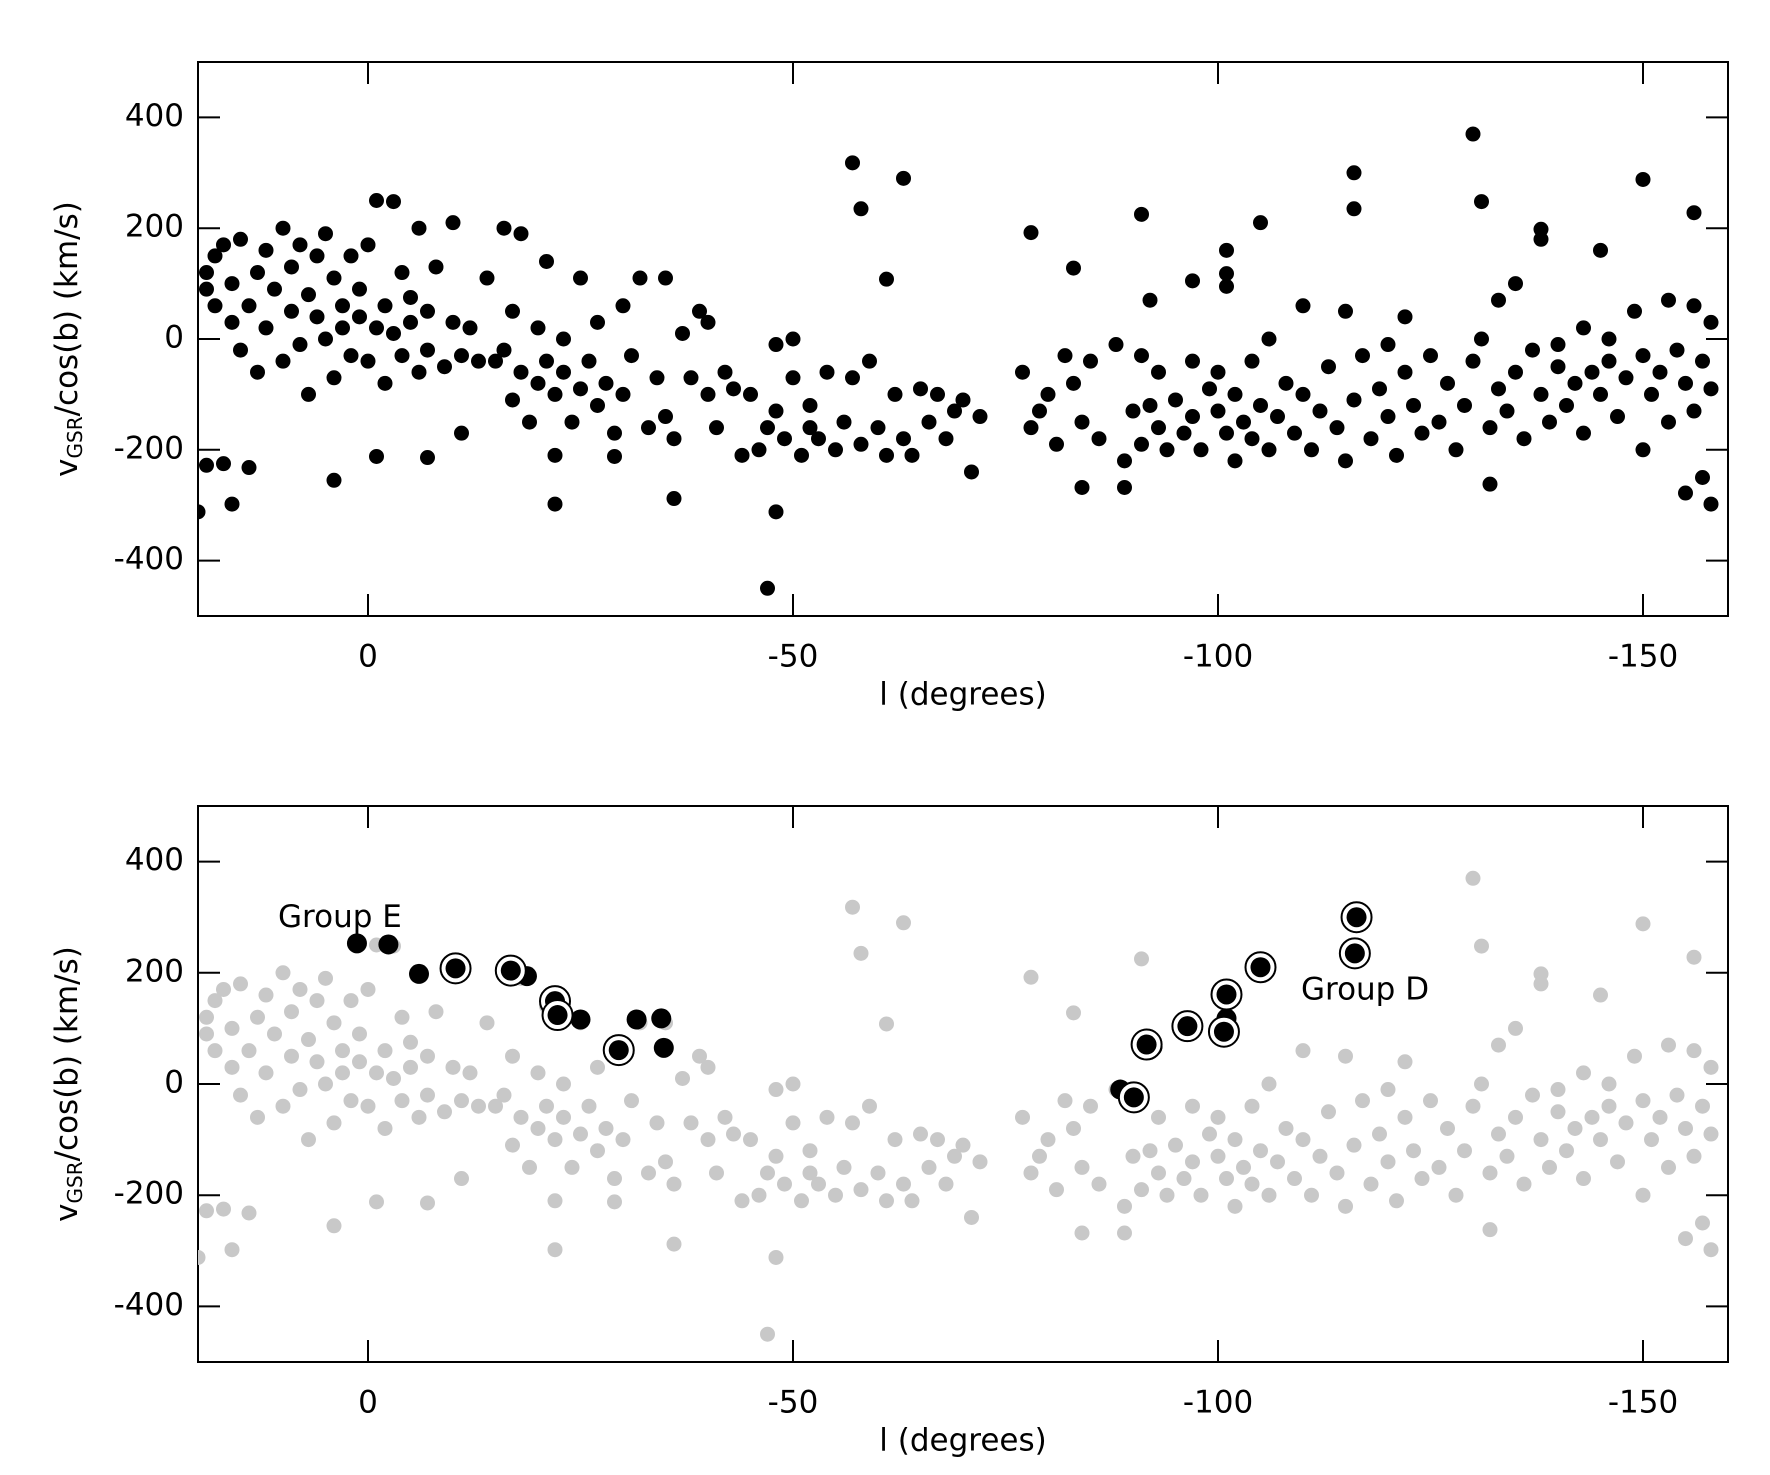  I want to click on y-tick-label: -200, so click(149, 1194).